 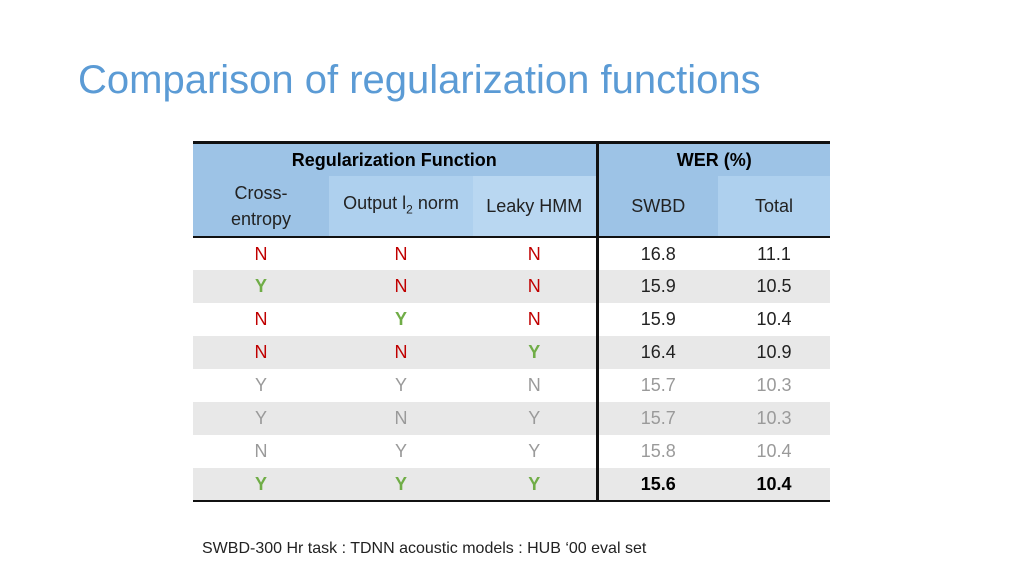 I want to click on swbd-wer-cell: 15.8, so click(x=658, y=451).